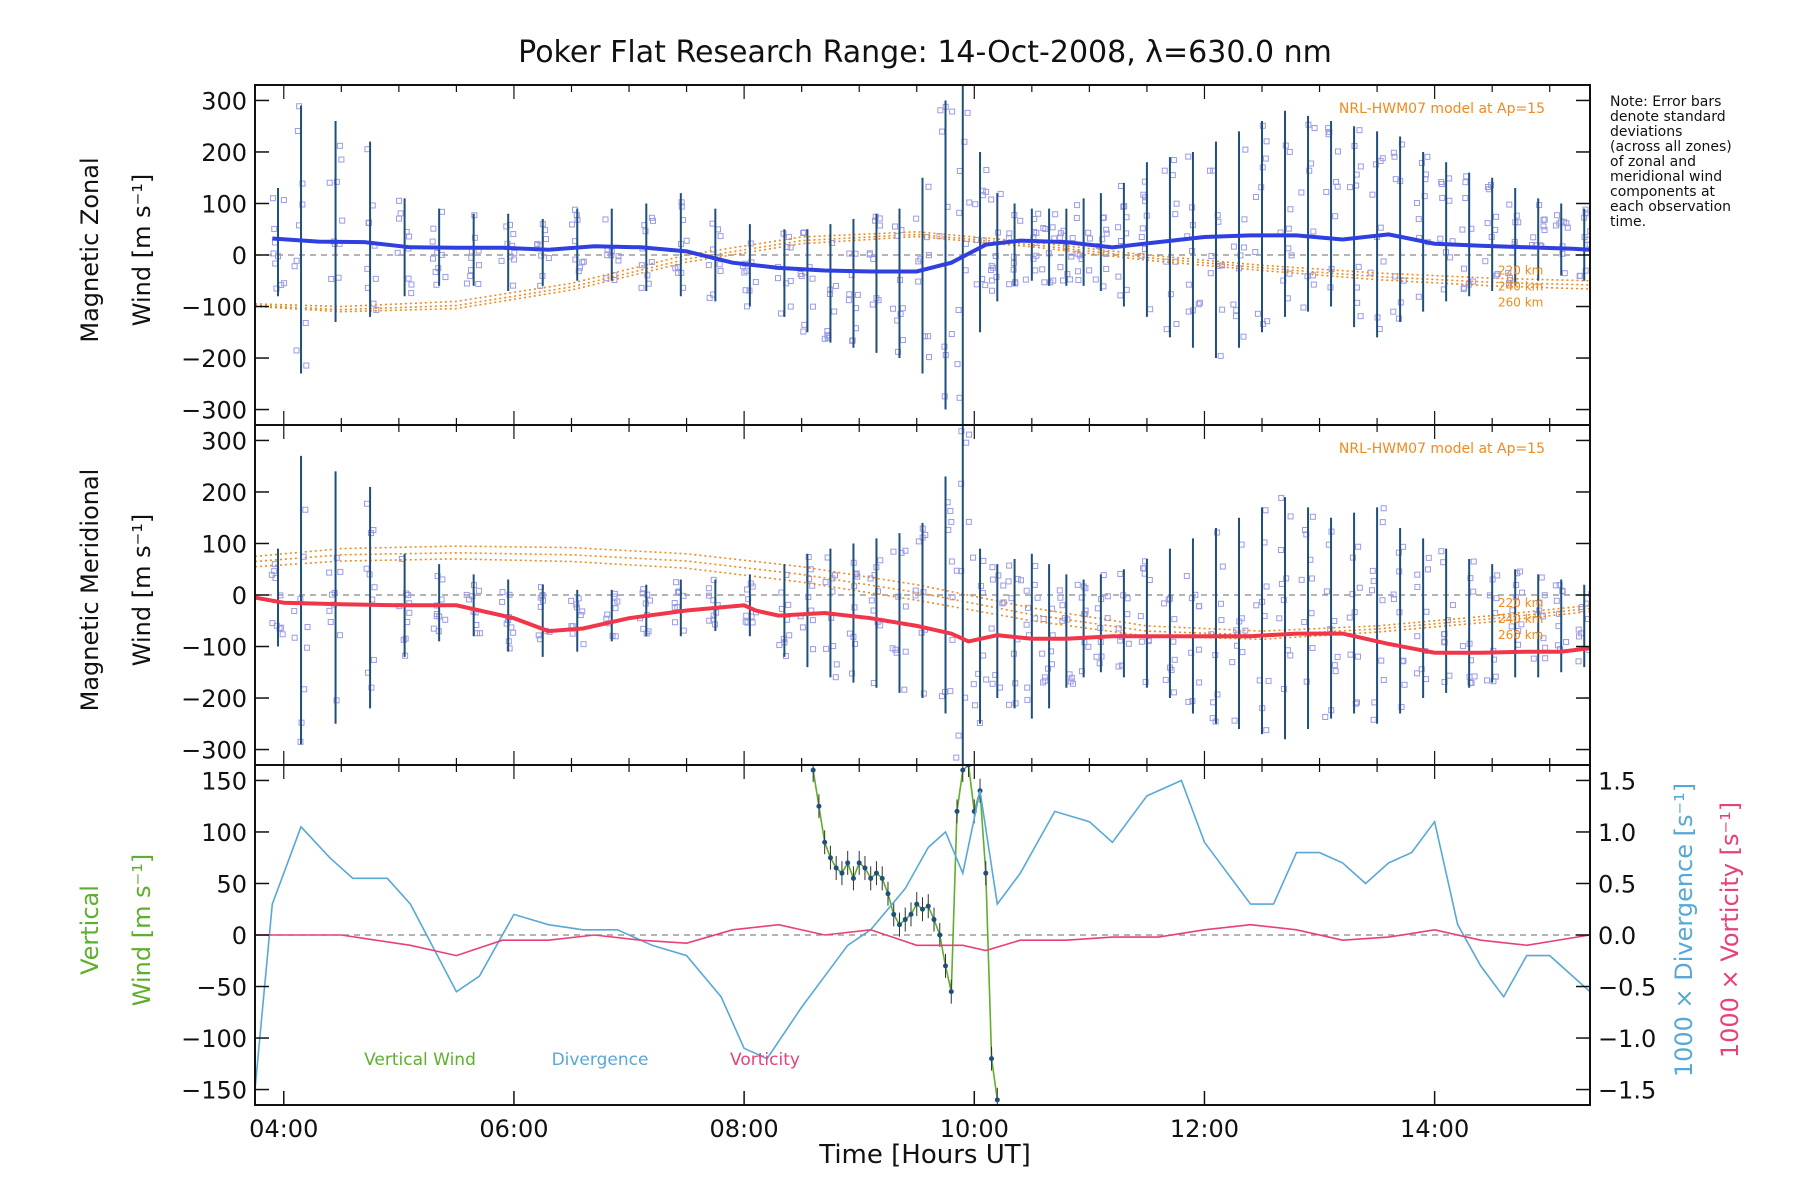 The image size is (1800, 1200). What do you see at coordinates (1665, 102) in the screenshot?
I see `note-line: Note: Error bars` at bounding box center [1665, 102].